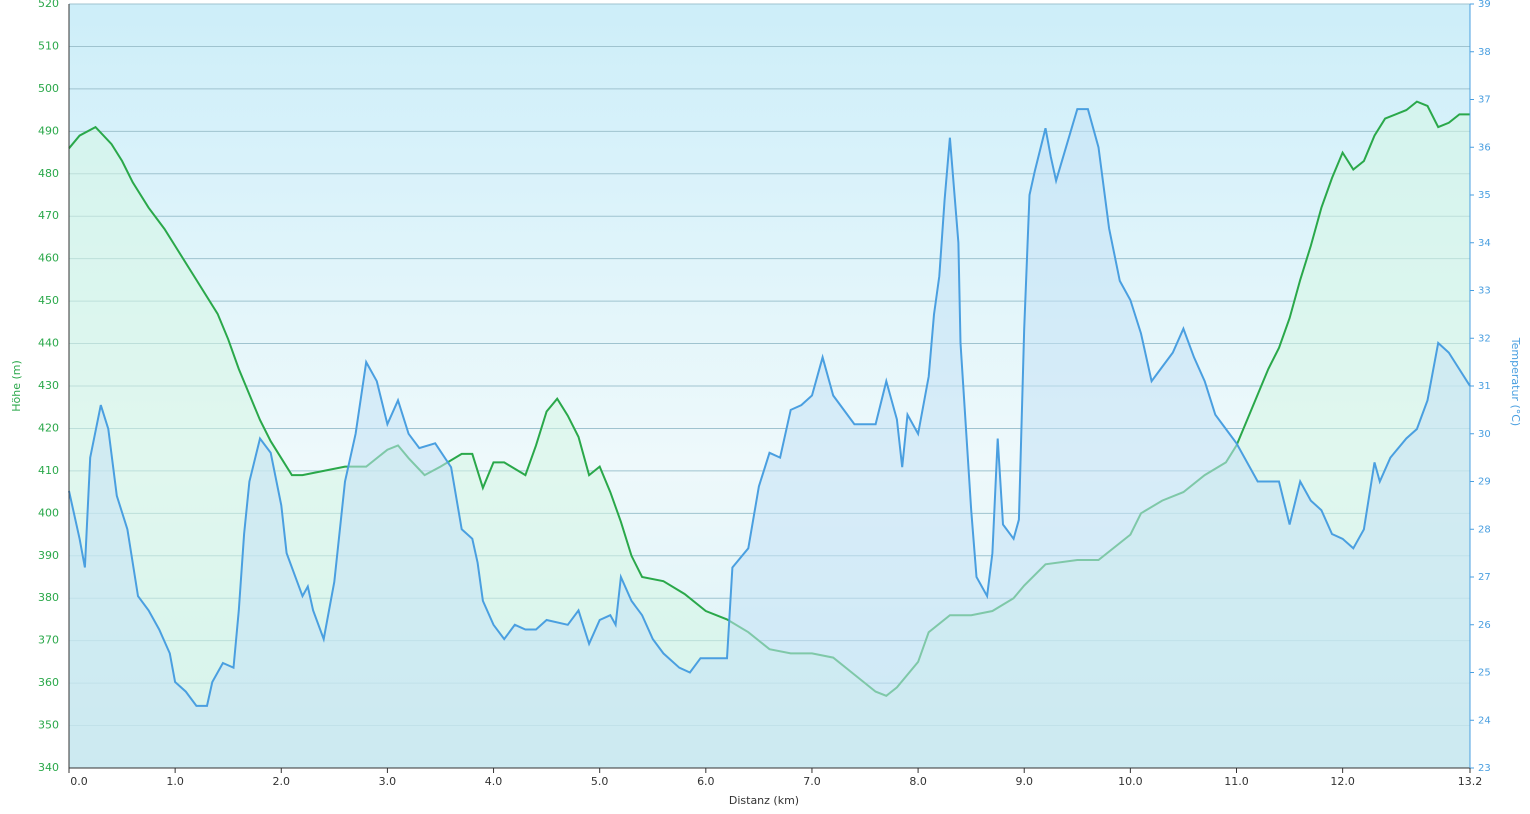 The image size is (1530, 814). Describe the element at coordinates (48, 640) in the screenshot. I see `y-tick-label: 370` at that location.